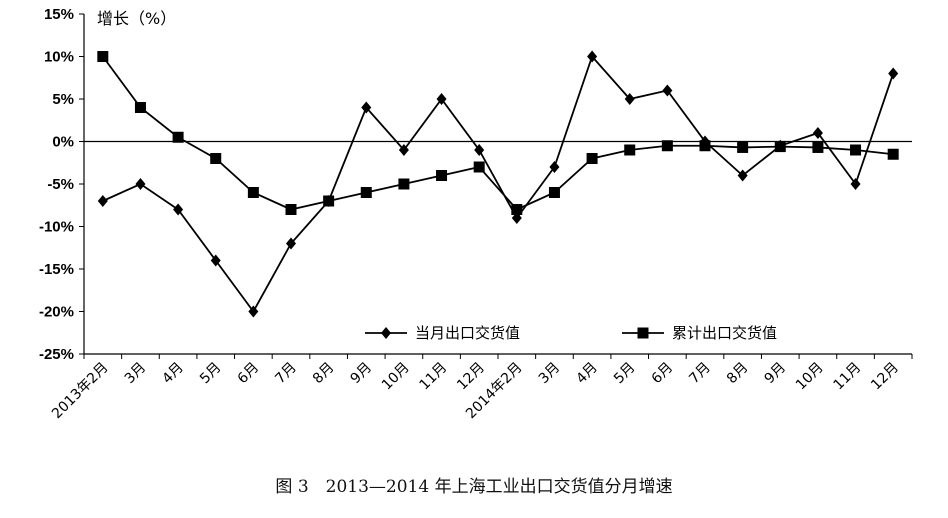  I want to click on y-tick-label: -15%, so click(56, 269).